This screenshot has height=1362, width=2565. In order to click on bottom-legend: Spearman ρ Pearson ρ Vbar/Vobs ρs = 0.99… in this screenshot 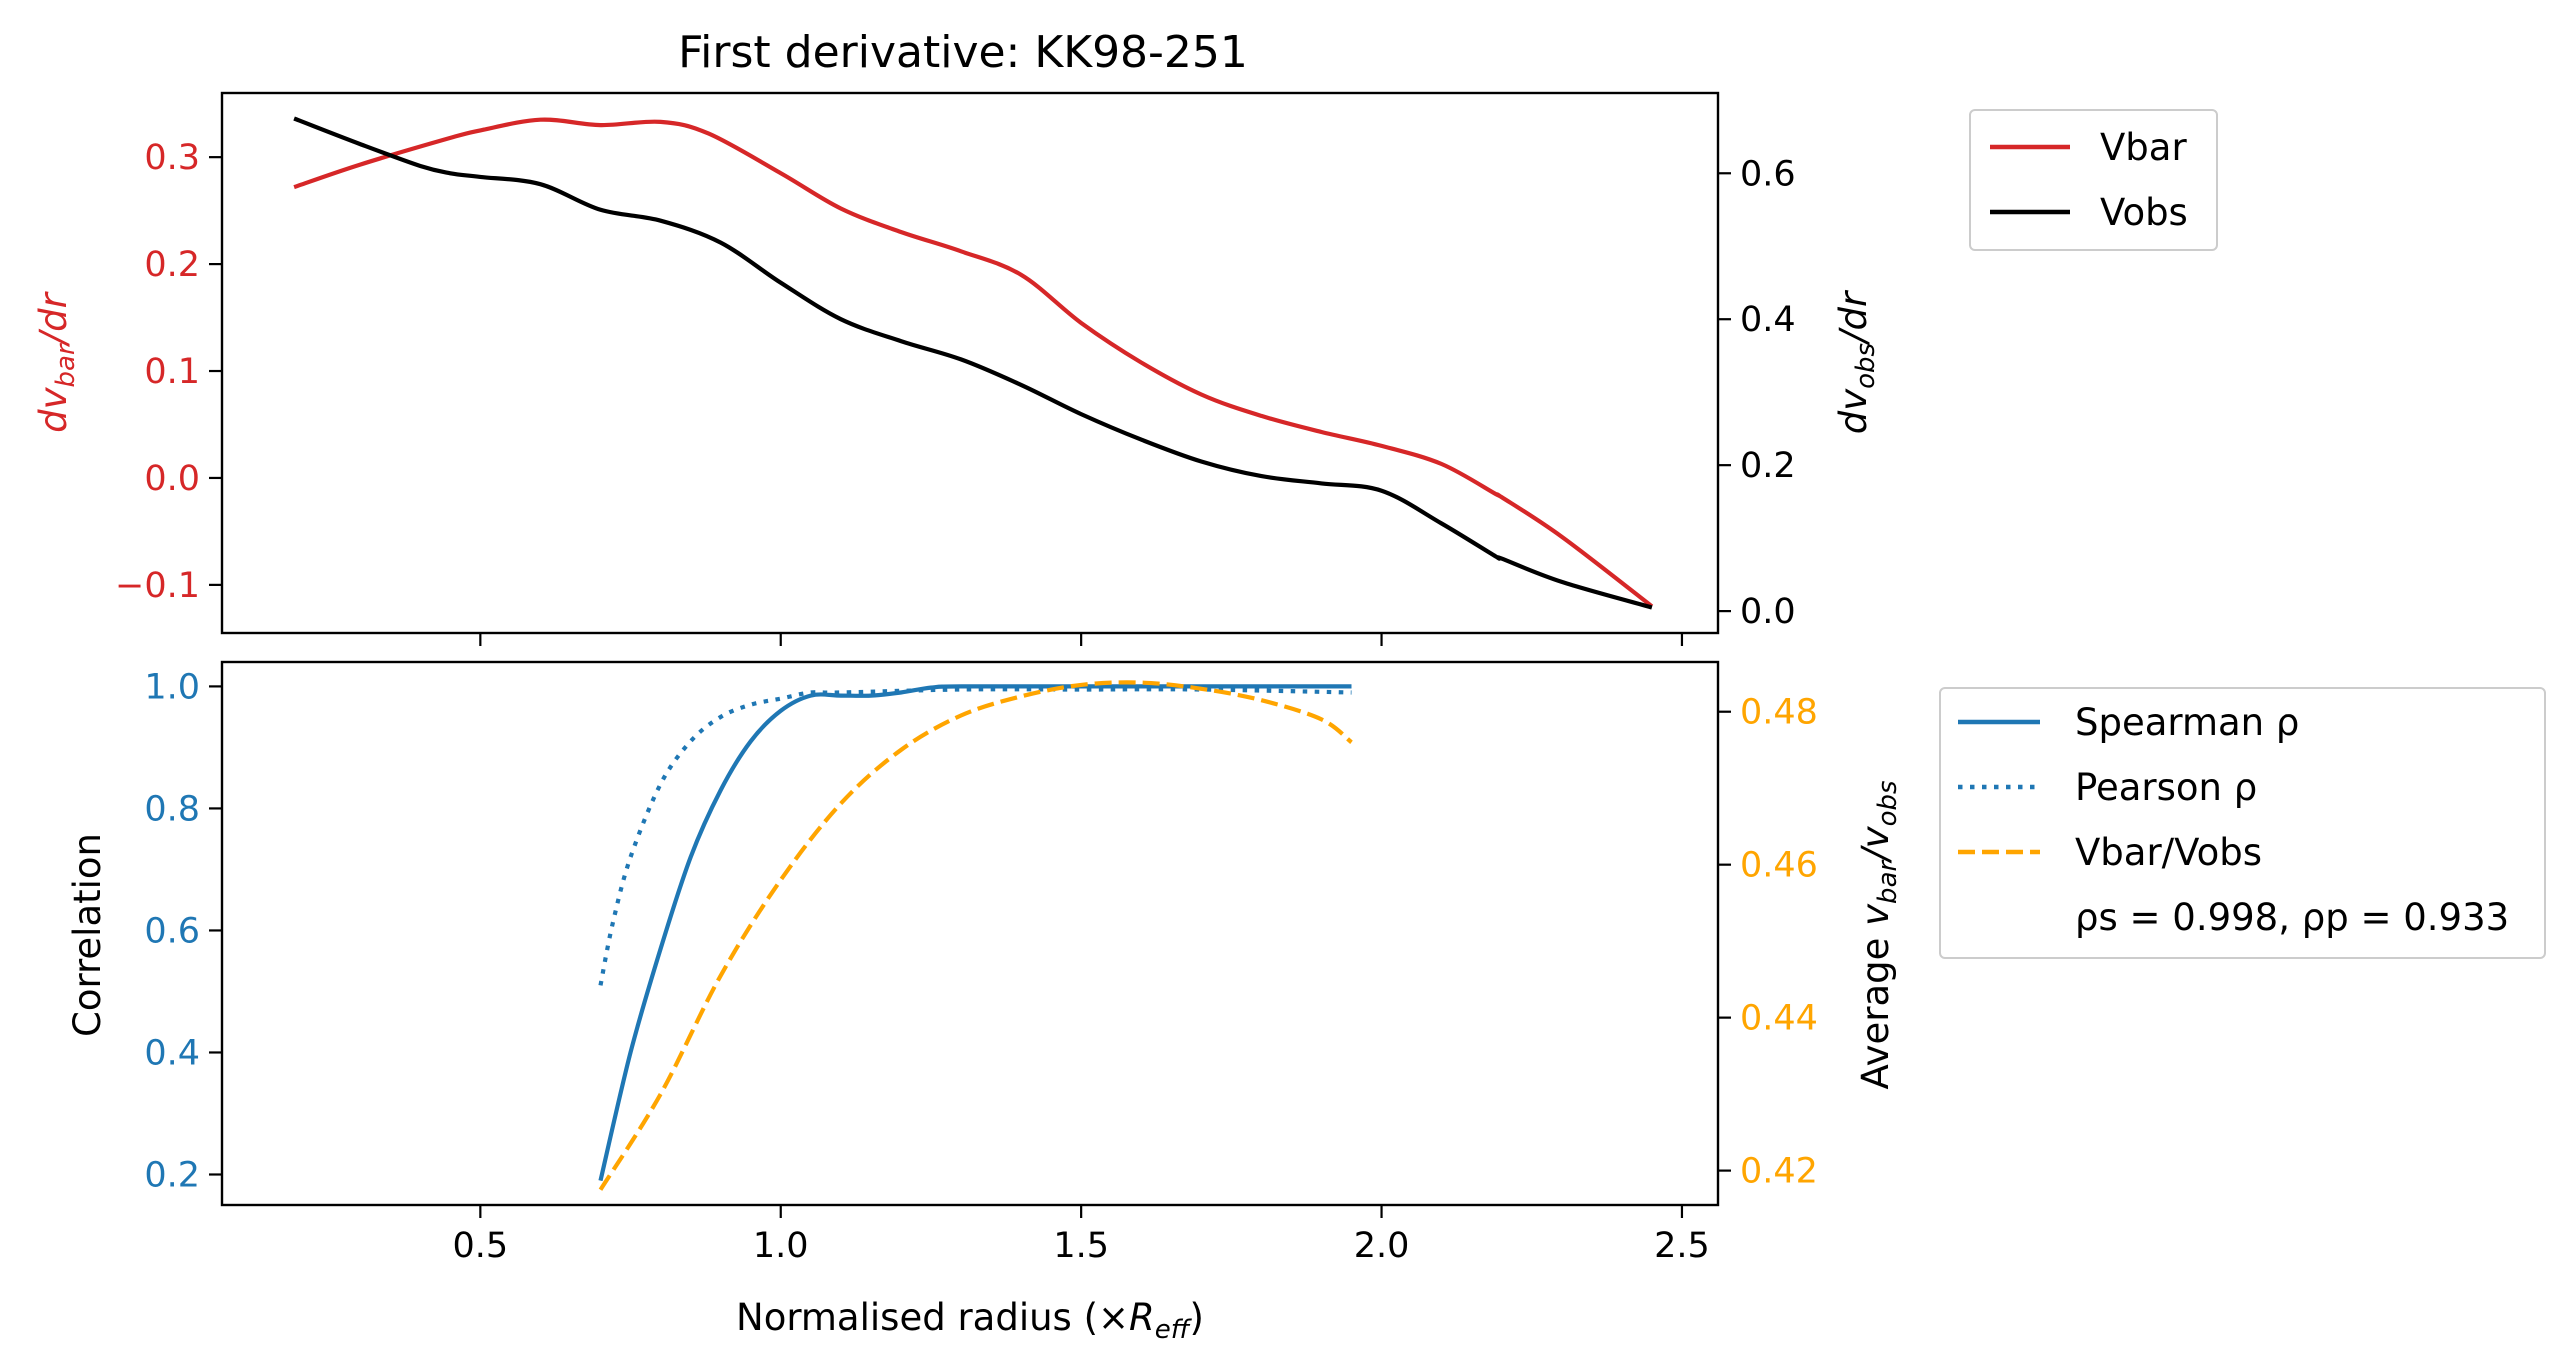, I will do `click(2242, 823)`.